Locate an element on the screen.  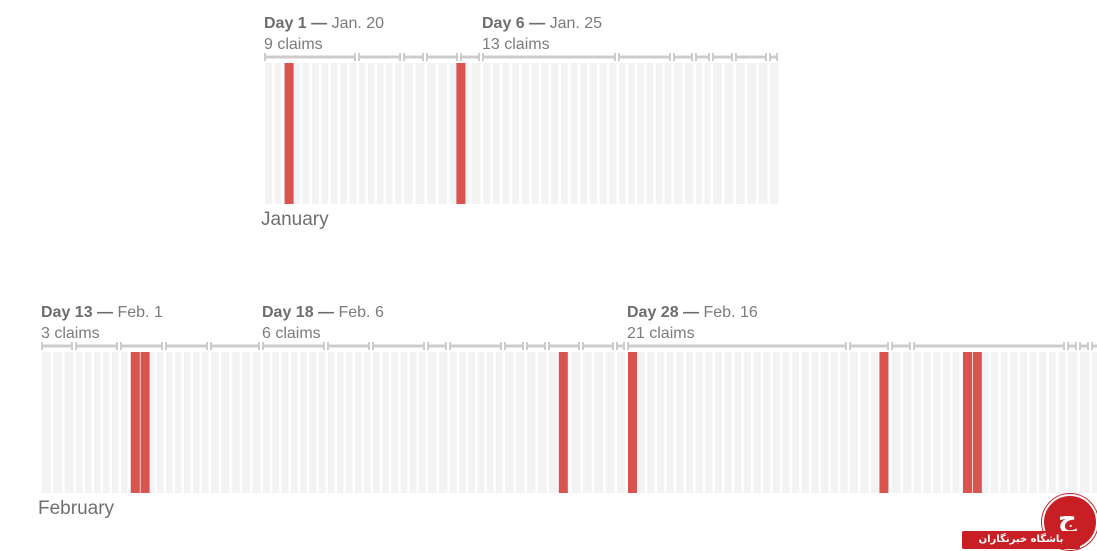
annotation-claims: 3 claims is located at coordinates (70, 333).